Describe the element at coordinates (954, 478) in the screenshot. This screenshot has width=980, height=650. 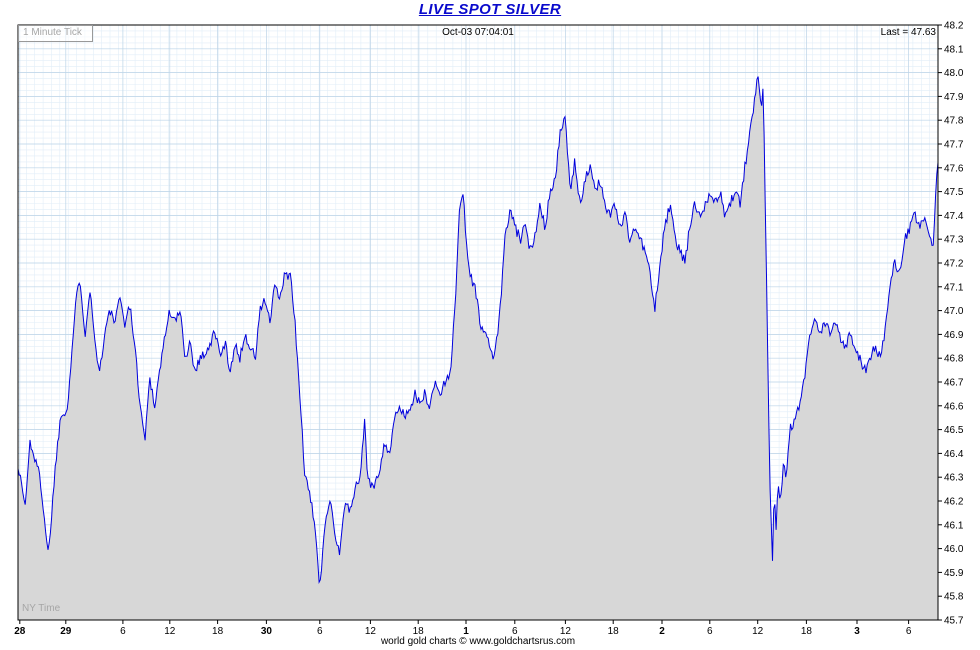
I see `y-axis-label: 46.3` at that location.